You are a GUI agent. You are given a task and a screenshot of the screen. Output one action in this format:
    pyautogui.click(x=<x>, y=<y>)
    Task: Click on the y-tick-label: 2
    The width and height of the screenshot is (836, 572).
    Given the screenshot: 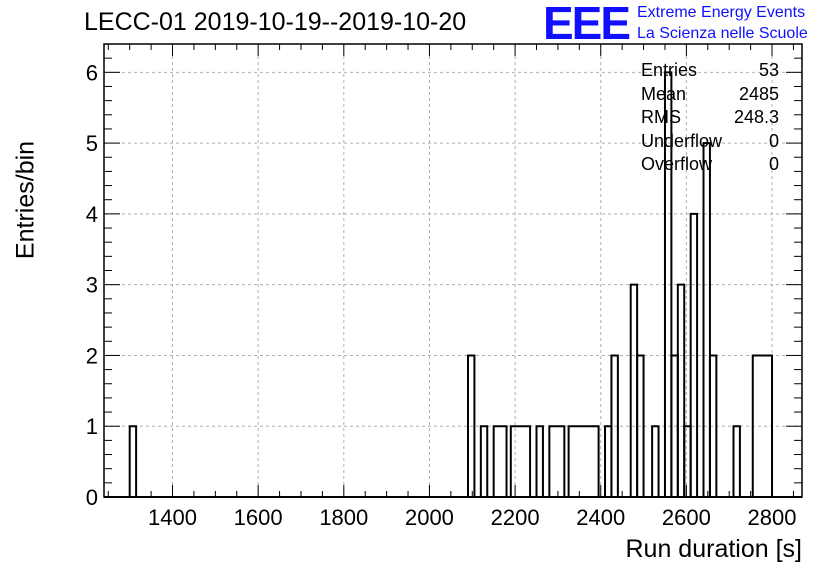 What is the action you would take?
    pyautogui.click(x=92, y=355)
    